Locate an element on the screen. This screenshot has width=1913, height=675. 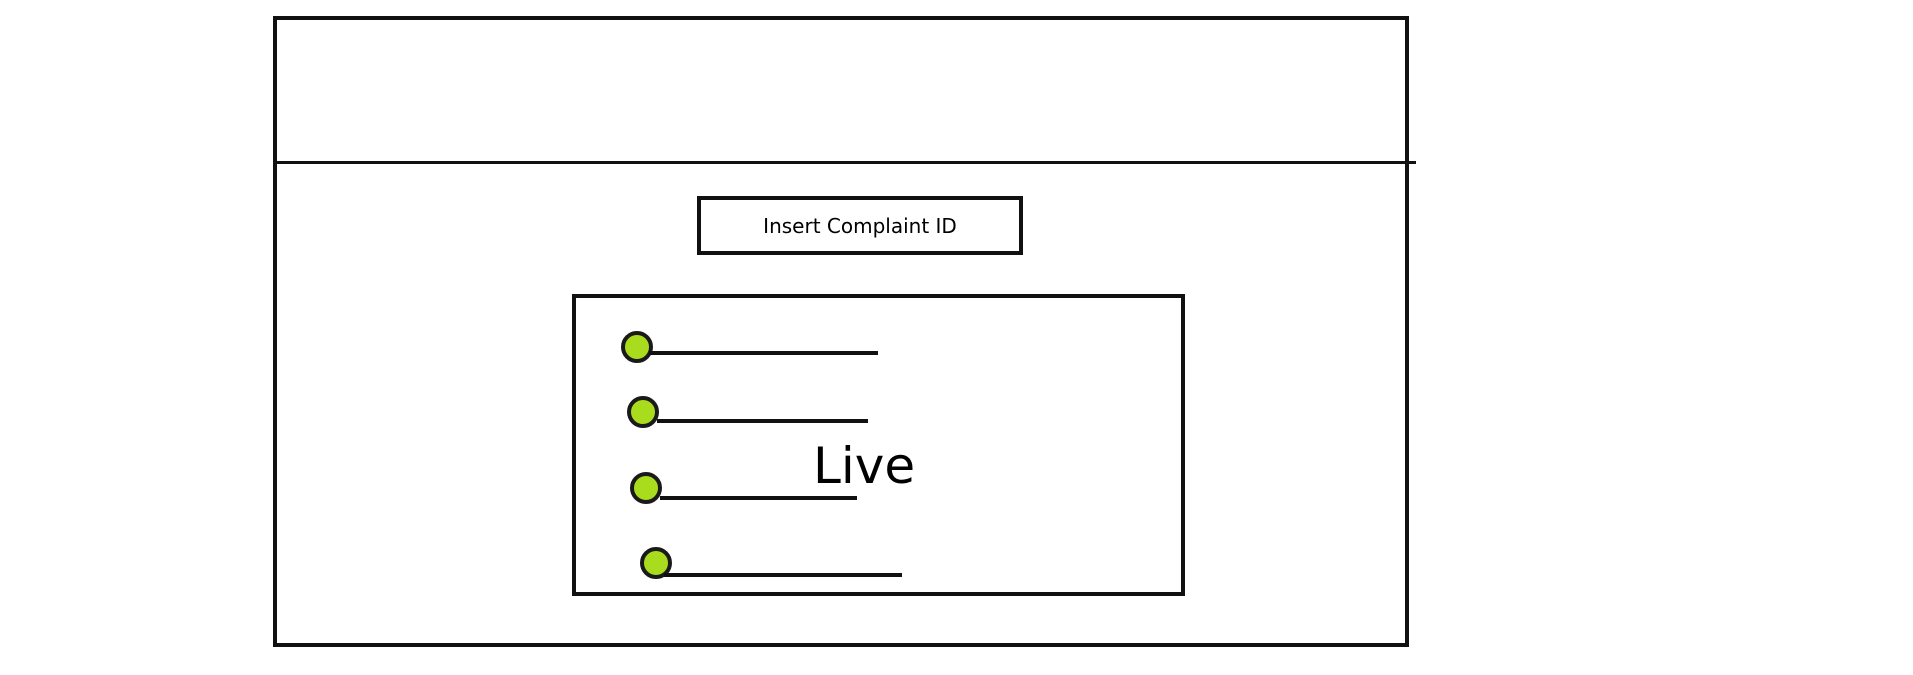
complaint-status-panel is located at coordinates (878, 445).